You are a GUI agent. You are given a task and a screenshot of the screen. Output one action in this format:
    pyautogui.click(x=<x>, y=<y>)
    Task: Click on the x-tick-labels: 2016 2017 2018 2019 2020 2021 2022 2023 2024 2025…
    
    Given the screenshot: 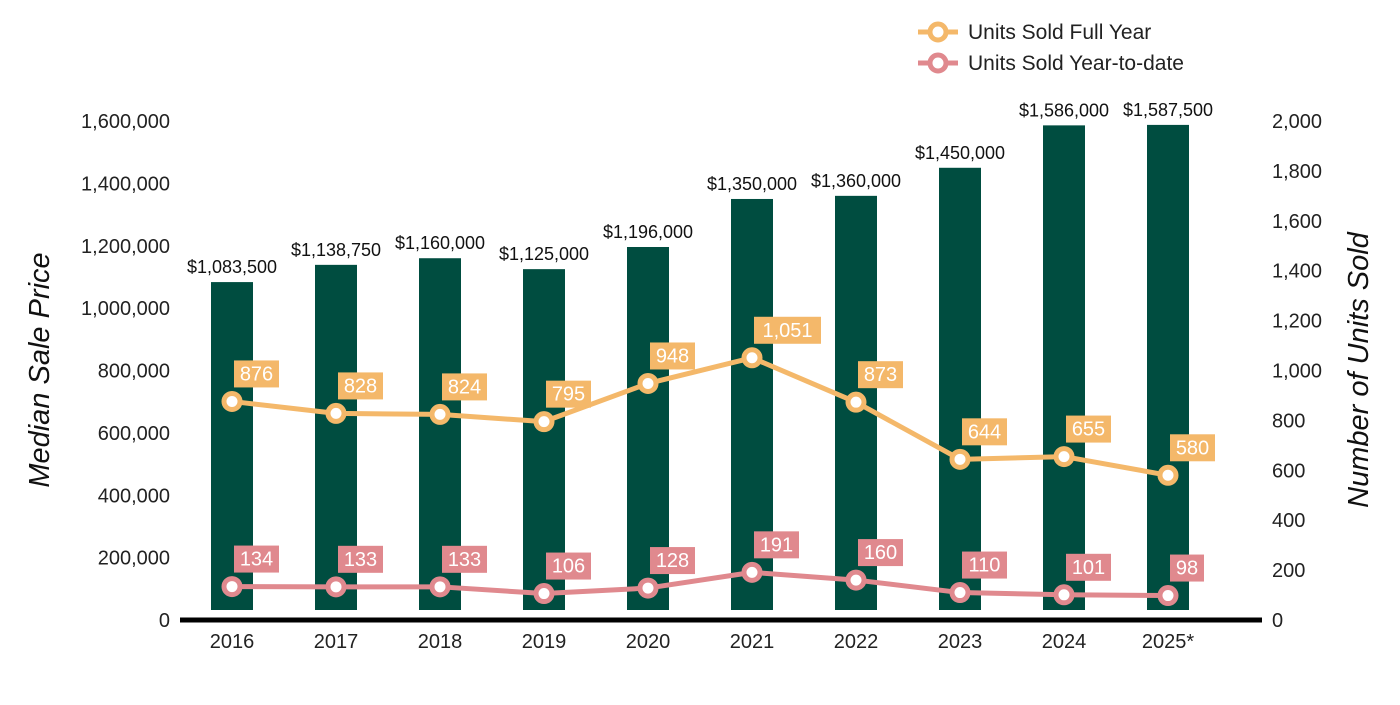 What is the action you would take?
    pyautogui.click(x=702, y=642)
    